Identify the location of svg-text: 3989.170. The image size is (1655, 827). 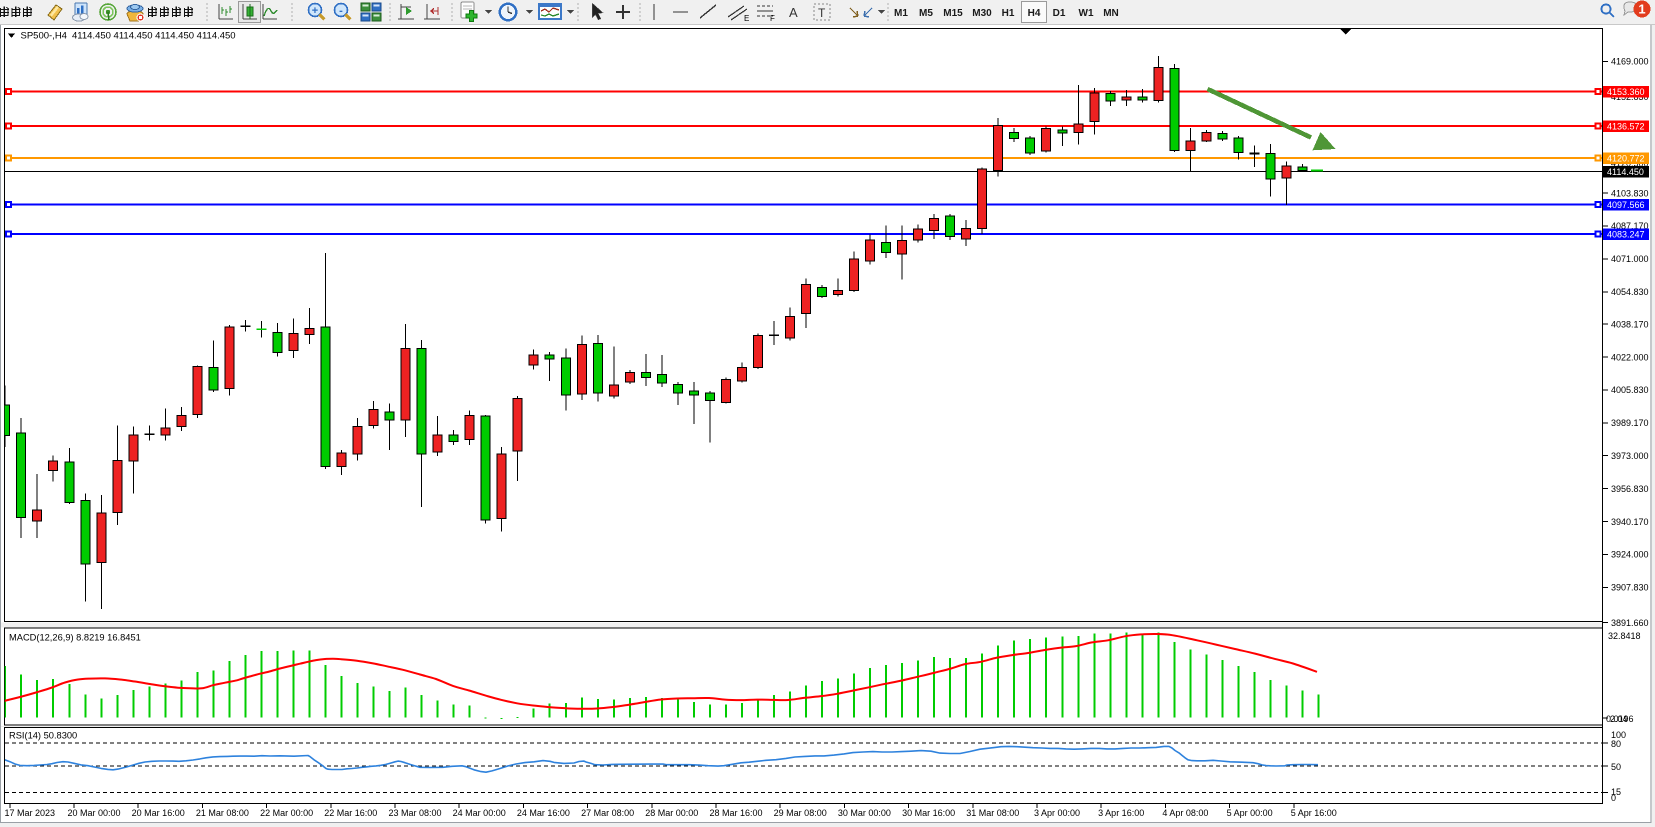
(1630, 423).